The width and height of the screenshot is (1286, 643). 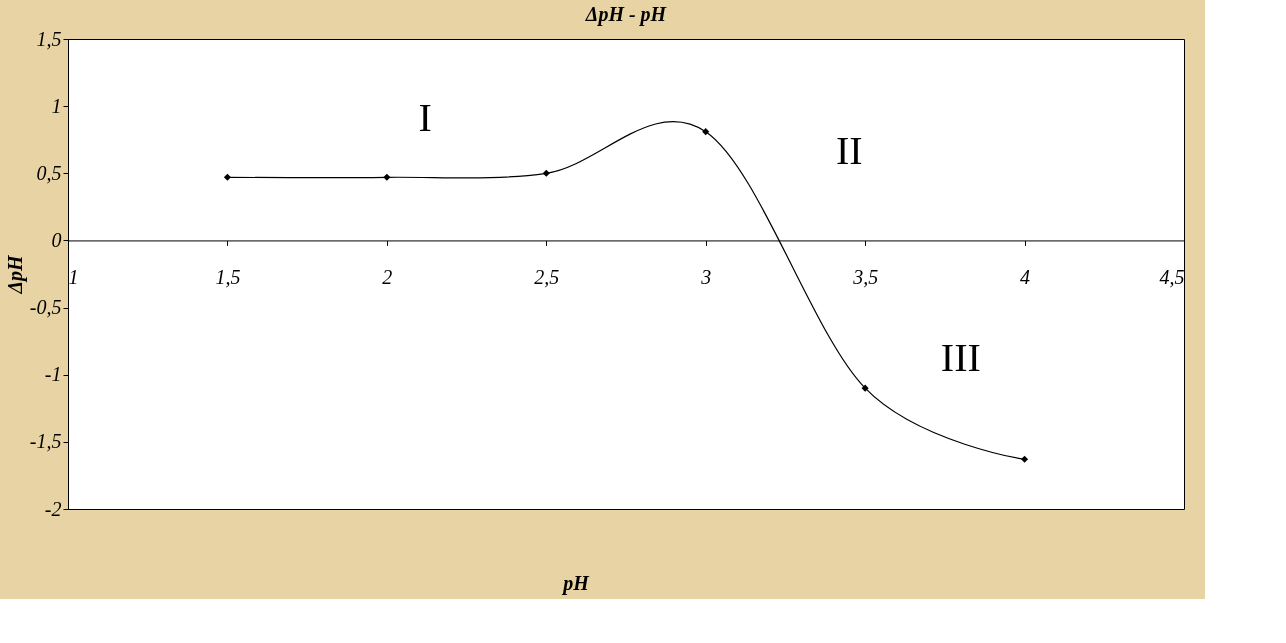 I want to click on x-axis-title: pH, so click(x=576, y=583).